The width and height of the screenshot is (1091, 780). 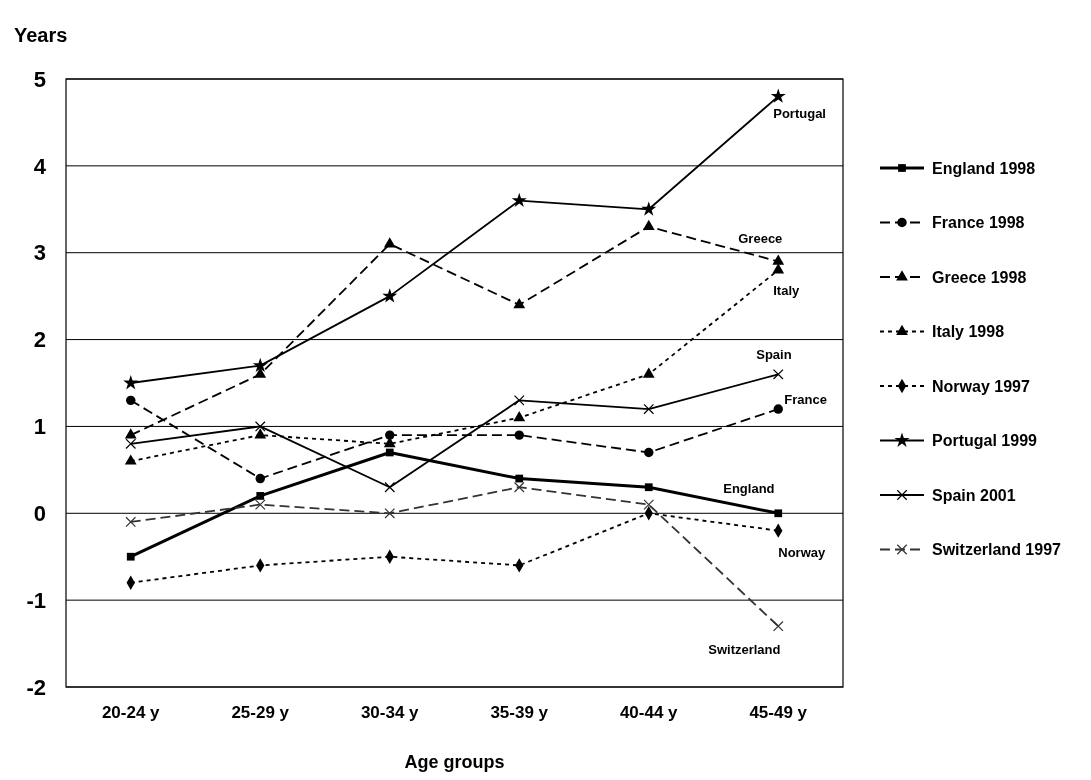 I want to click on y-tick-label: 5, so click(x=39, y=79).